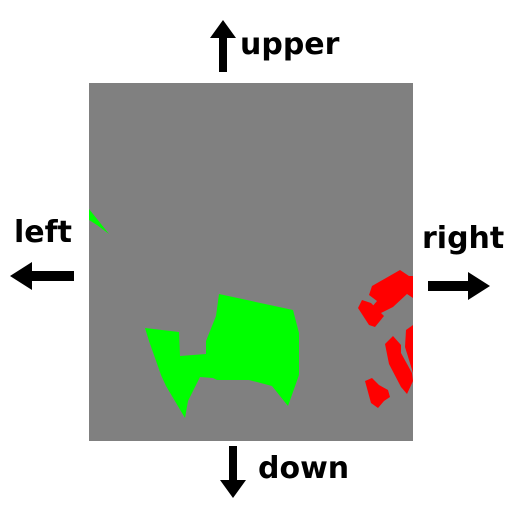  What do you see at coordinates (99, 221) in the screenshot?
I see `green-region-corner` at bounding box center [99, 221].